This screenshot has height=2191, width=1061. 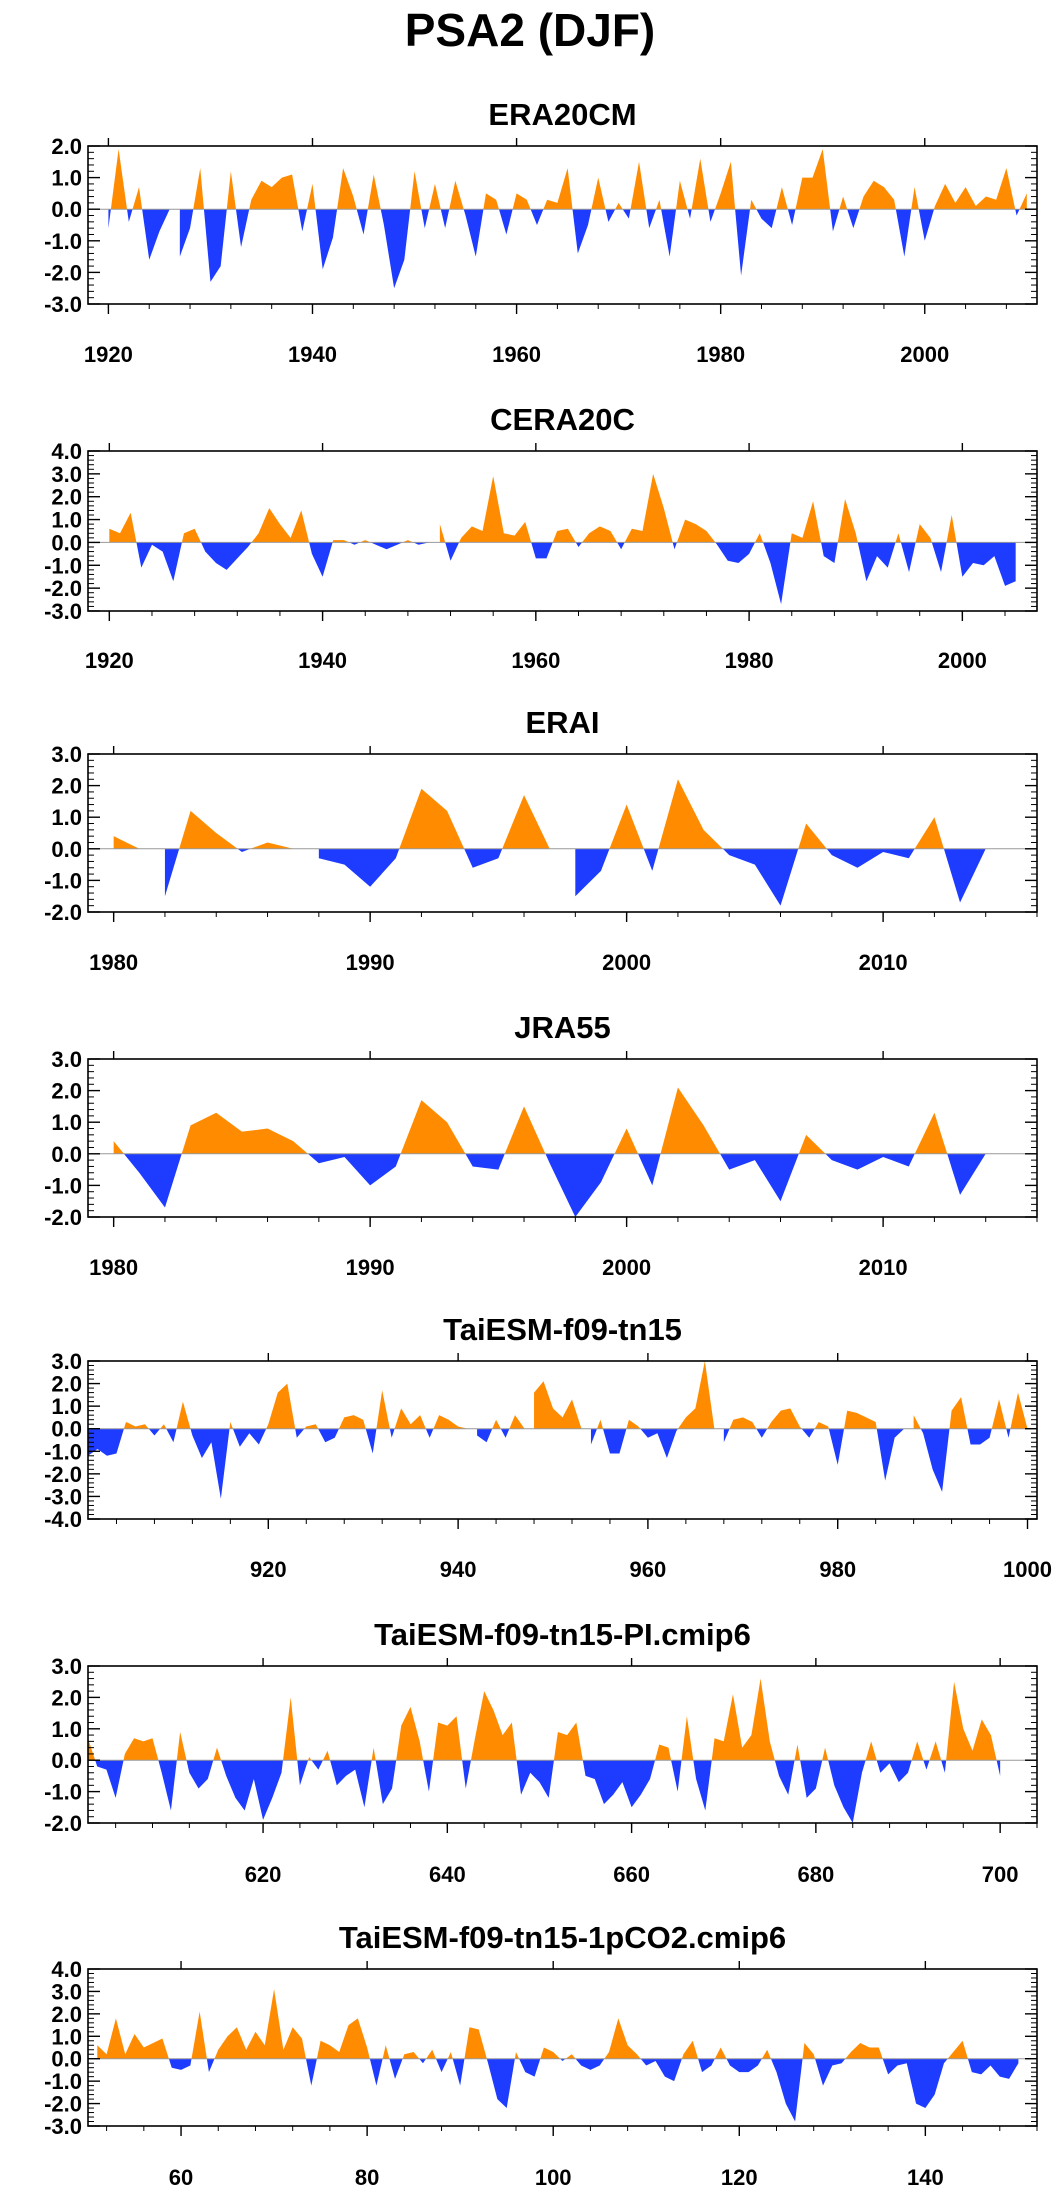 What do you see at coordinates (66, 178) in the screenshot?
I see `y-tick-label: 1.0` at bounding box center [66, 178].